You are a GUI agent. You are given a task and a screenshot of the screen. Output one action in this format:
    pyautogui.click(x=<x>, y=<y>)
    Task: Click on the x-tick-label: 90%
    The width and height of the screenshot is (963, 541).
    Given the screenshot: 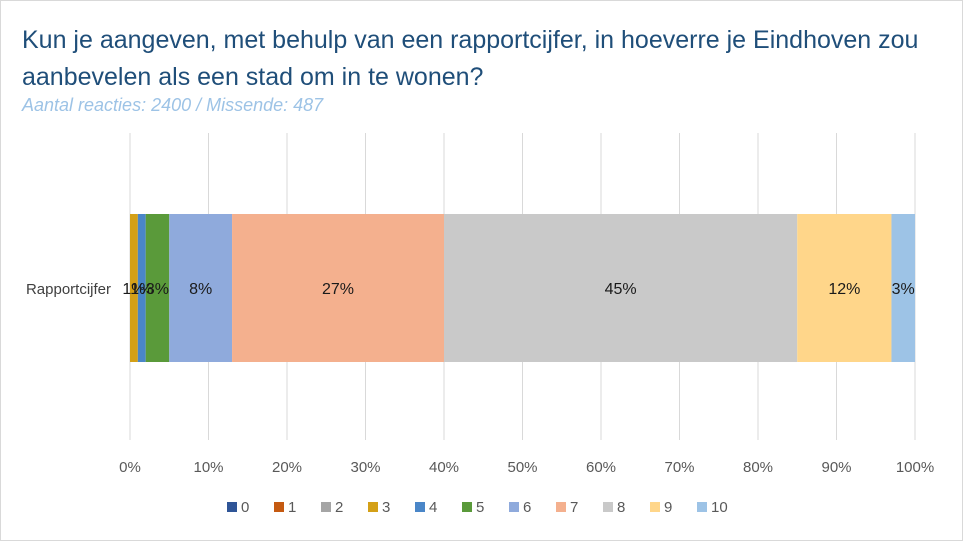 What is the action you would take?
    pyautogui.click(x=836, y=467)
    